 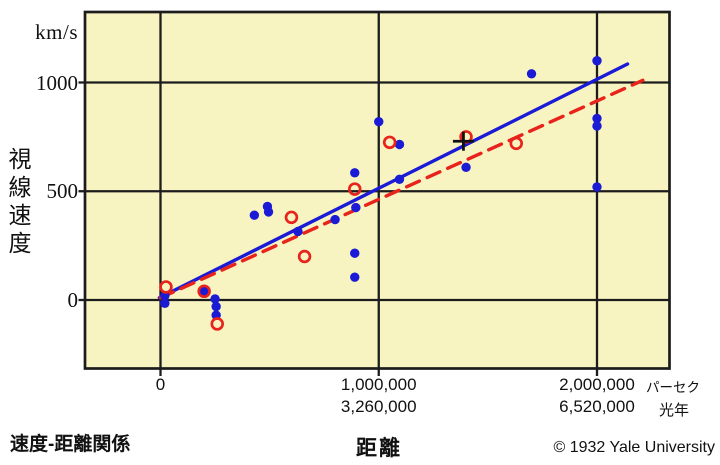 I want to click on y-axis-unit-label: km/s, so click(x=56, y=32).